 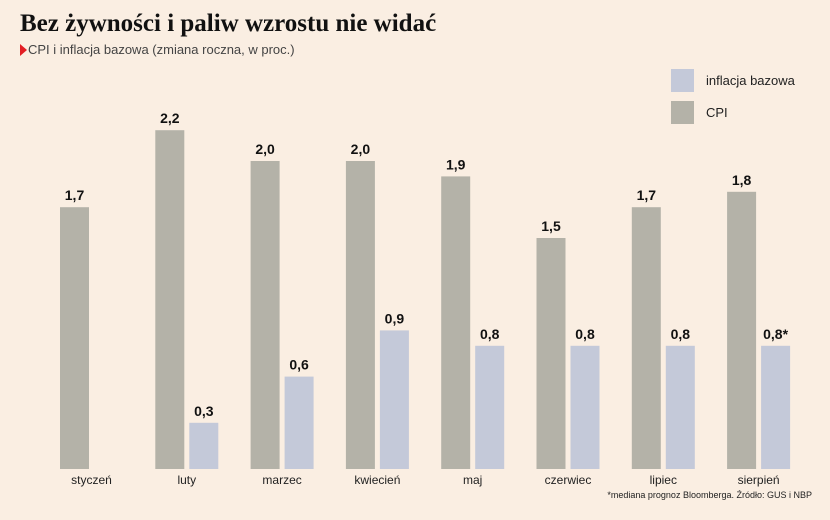 I want to click on data-label-inflacja-bazowa: 0,8*, so click(x=775, y=334).